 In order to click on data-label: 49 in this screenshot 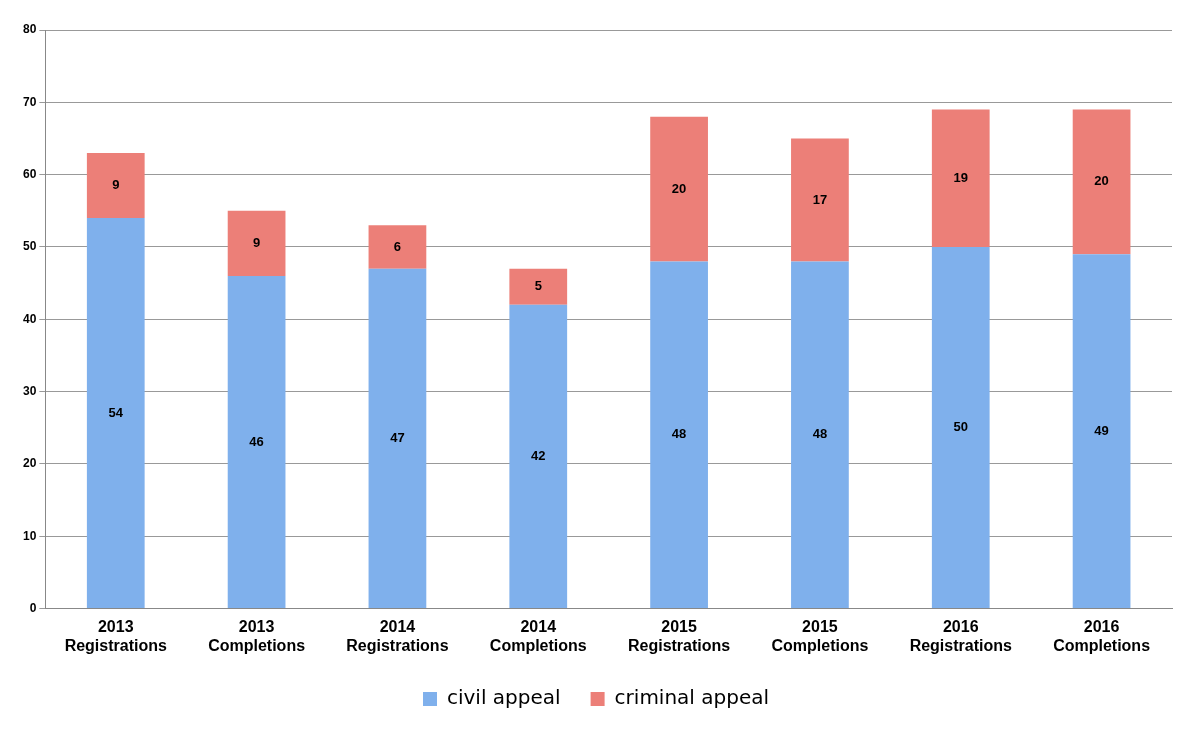, I will do `click(1101, 430)`.